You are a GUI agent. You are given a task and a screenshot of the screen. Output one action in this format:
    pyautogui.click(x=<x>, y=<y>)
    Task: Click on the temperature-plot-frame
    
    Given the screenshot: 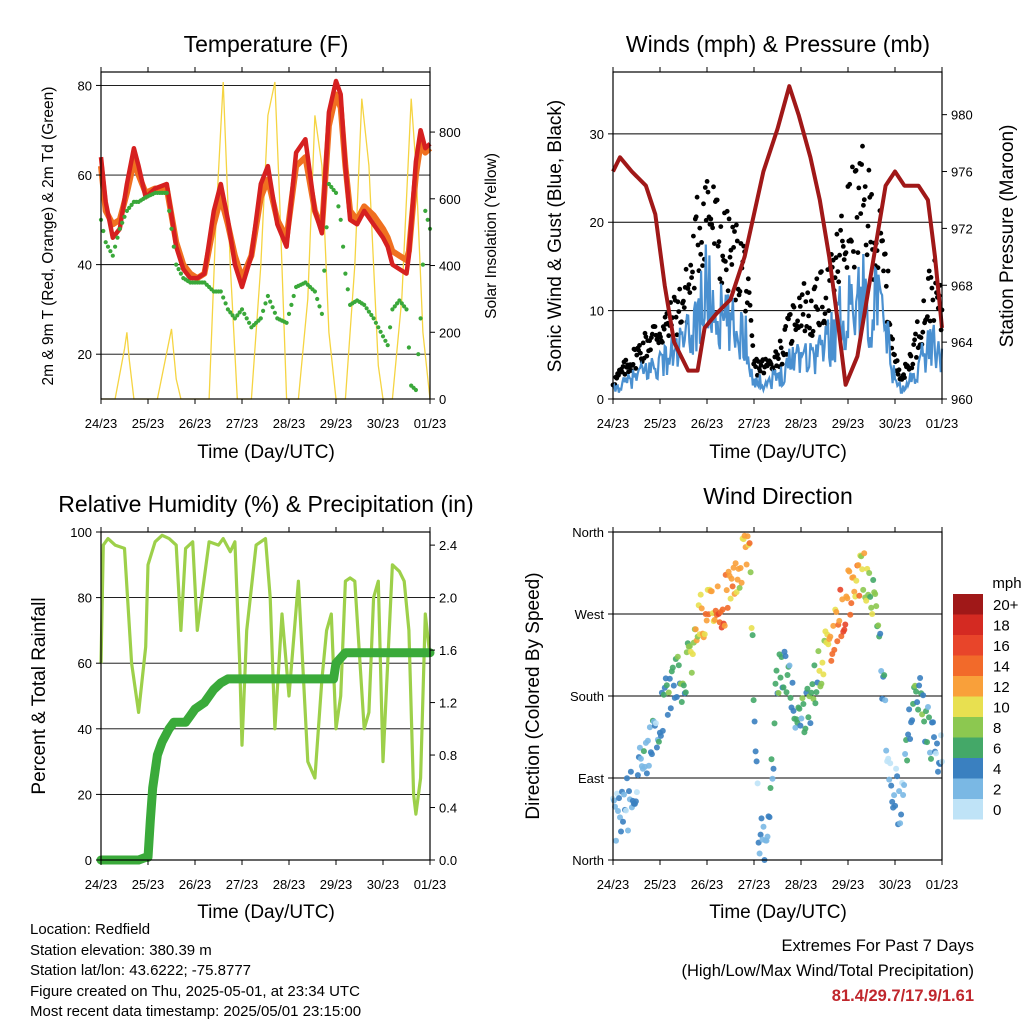 What is the action you would take?
    pyautogui.click(x=265, y=235)
    